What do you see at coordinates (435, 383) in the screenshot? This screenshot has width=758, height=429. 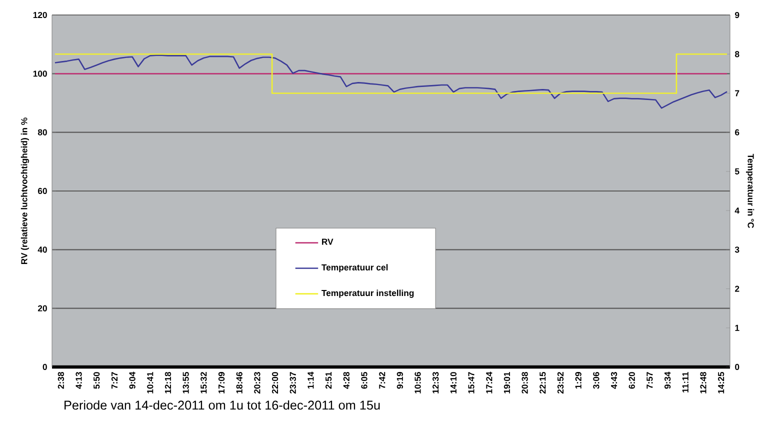 I see `x-tick-label: 12:33` at bounding box center [435, 383].